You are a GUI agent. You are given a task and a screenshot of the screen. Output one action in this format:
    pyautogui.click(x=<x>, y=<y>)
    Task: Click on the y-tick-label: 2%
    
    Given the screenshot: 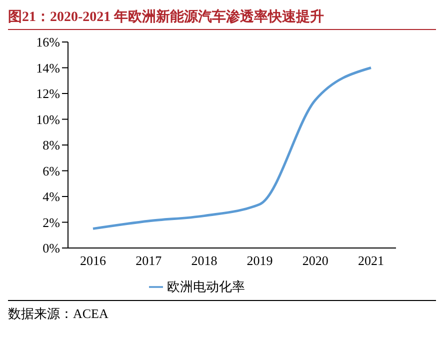 What is the action you would take?
    pyautogui.click(x=51, y=222)
    